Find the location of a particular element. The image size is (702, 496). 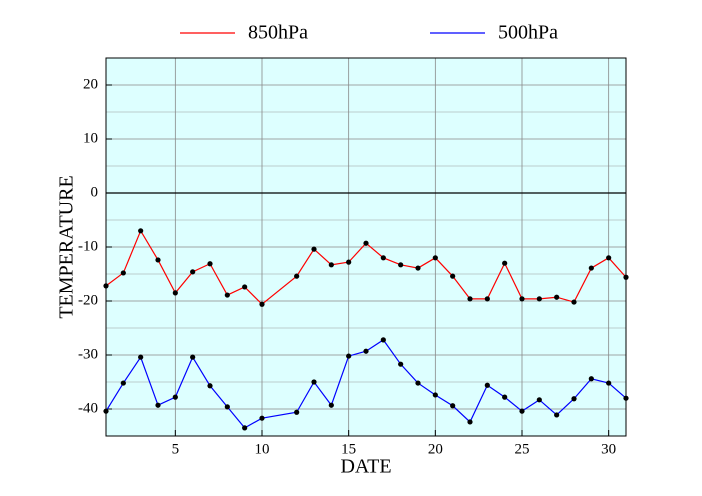

legend-label: 500hPa is located at coordinates (528, 33).